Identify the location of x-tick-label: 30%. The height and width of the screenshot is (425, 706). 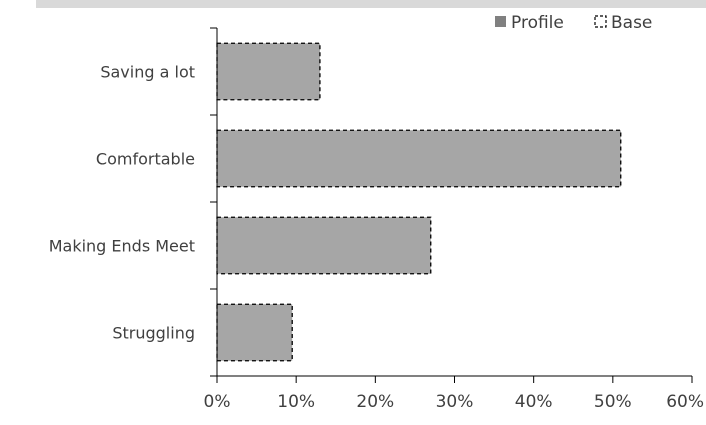
(455, 402).